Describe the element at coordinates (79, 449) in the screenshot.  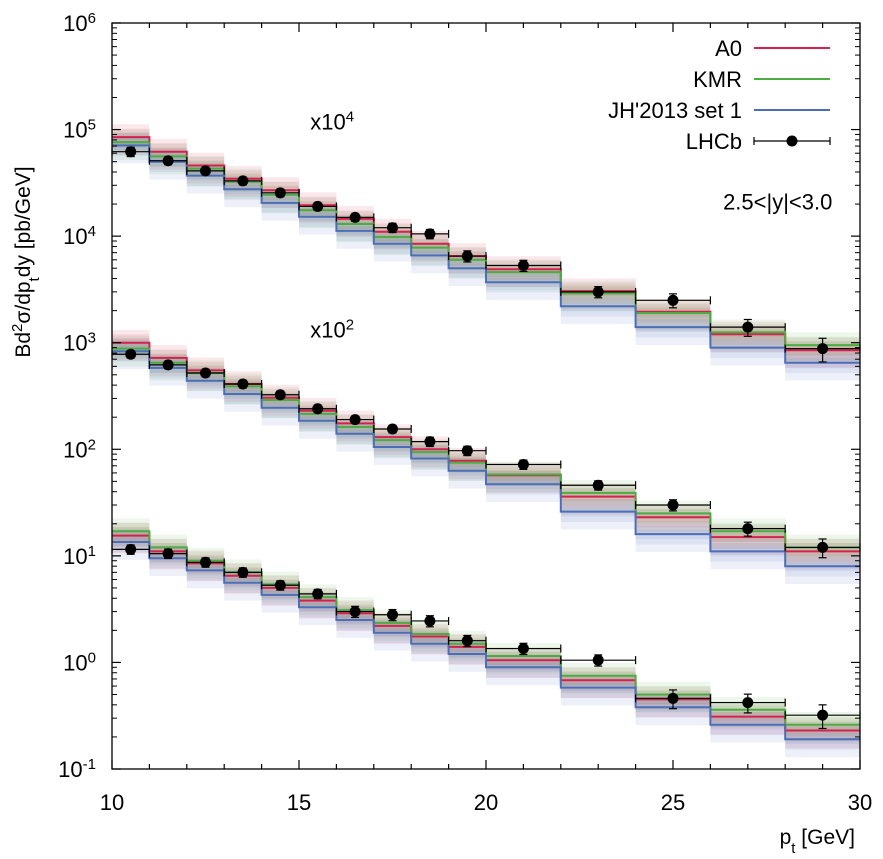
I see `y-tick-label-2: 10²` at that location.